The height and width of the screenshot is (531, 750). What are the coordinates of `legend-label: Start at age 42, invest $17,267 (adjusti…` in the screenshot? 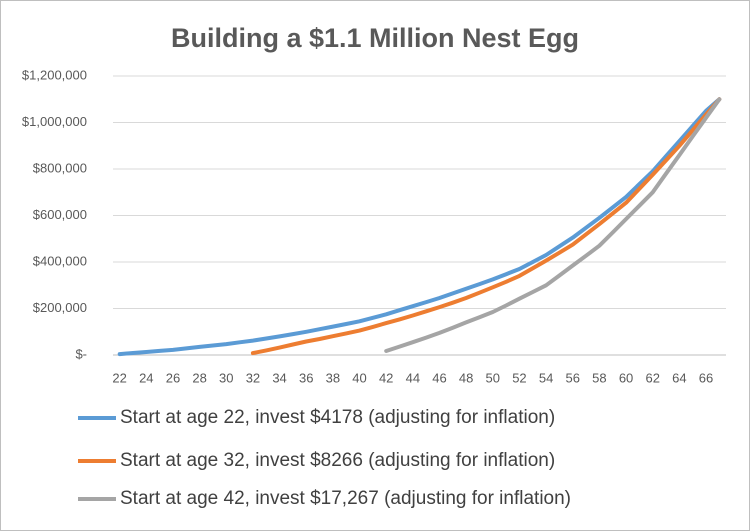 It's located at (345, 498).